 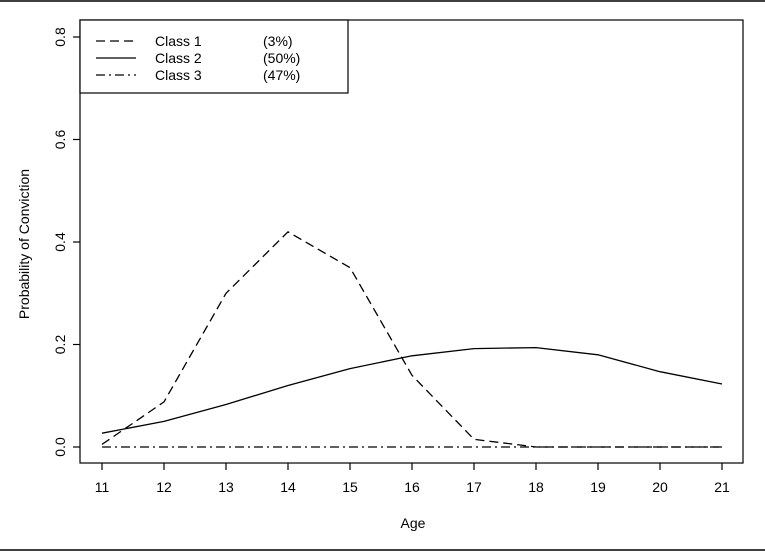 I want to click on legend-box, so click(x=214, y=56).